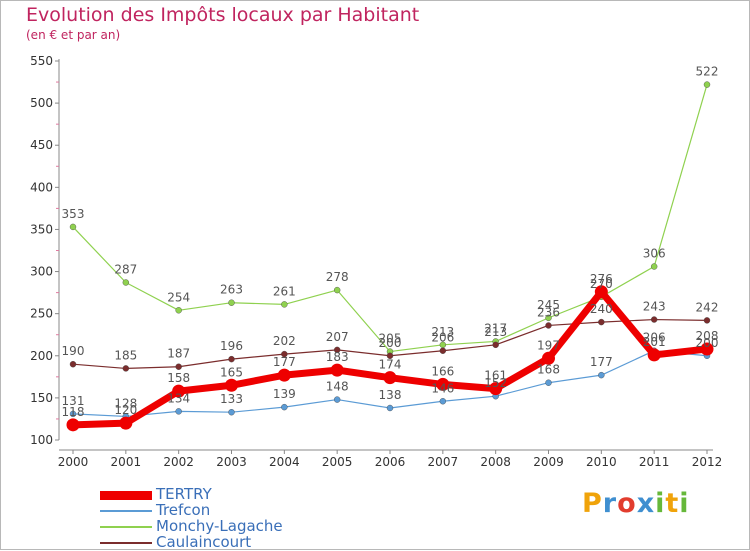  I want to click on data-label-caulaincourt: 185, so click(125, 355).